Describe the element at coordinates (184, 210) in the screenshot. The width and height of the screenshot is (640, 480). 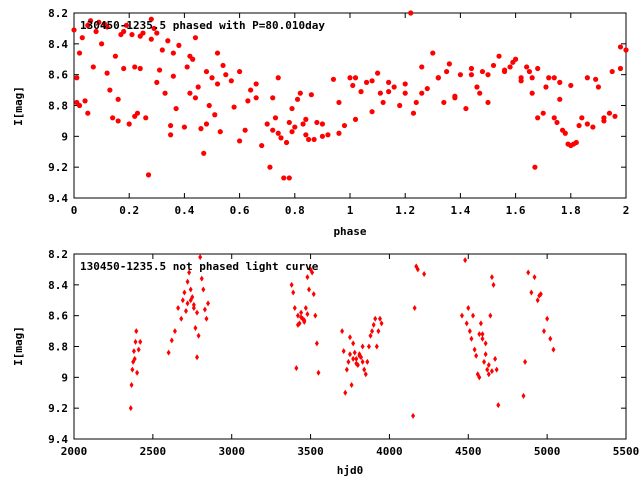
I see `phased-x-tick-label: 0.4` at that location.